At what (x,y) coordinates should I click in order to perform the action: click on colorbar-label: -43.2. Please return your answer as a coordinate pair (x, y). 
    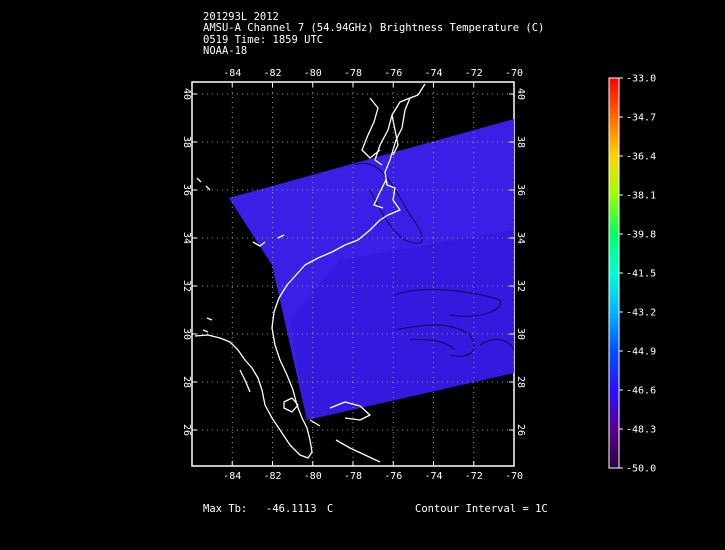
    Looking at the image, I should click on (641, 313).